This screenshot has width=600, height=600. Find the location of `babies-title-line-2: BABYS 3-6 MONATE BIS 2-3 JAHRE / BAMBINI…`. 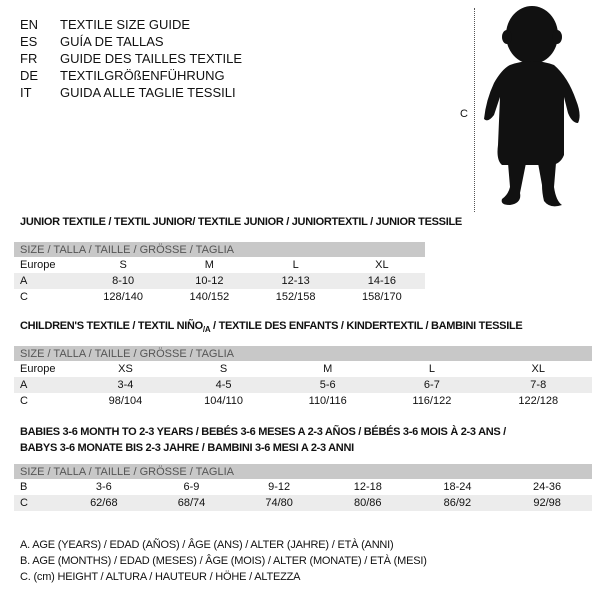

babies-title-line-2: BABYS 3-6 MONATE BIS 2-3 JAHRE / BAMBINI… is located at coordinates (187, 448).